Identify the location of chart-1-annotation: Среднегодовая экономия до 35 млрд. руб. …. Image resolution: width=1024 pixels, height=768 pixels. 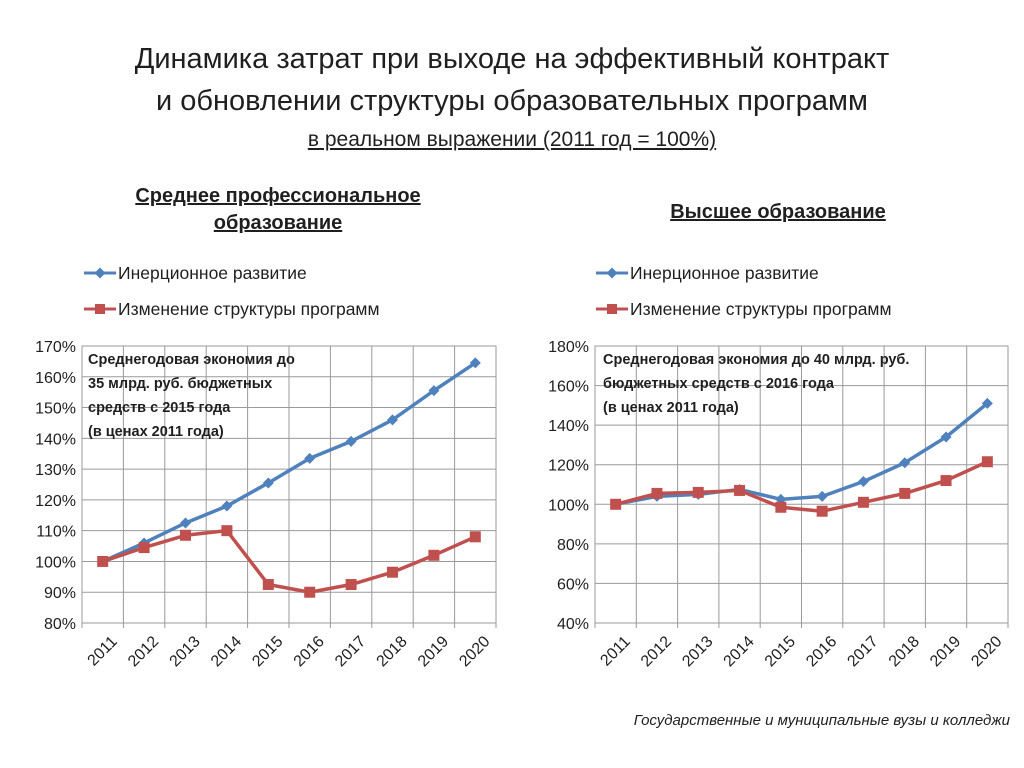
(191, 396).